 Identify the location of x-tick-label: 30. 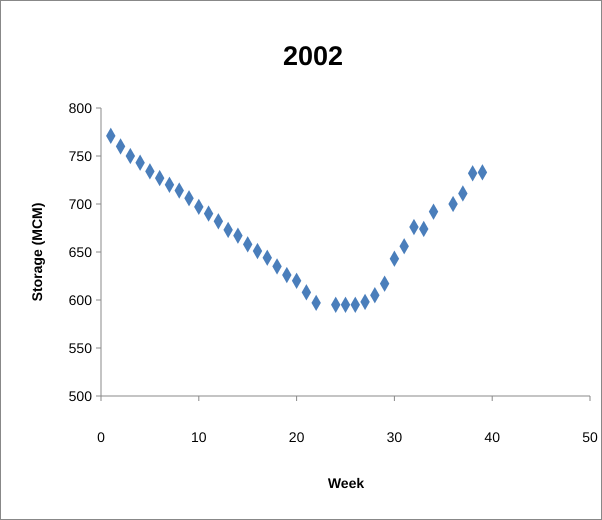
(394, 437).